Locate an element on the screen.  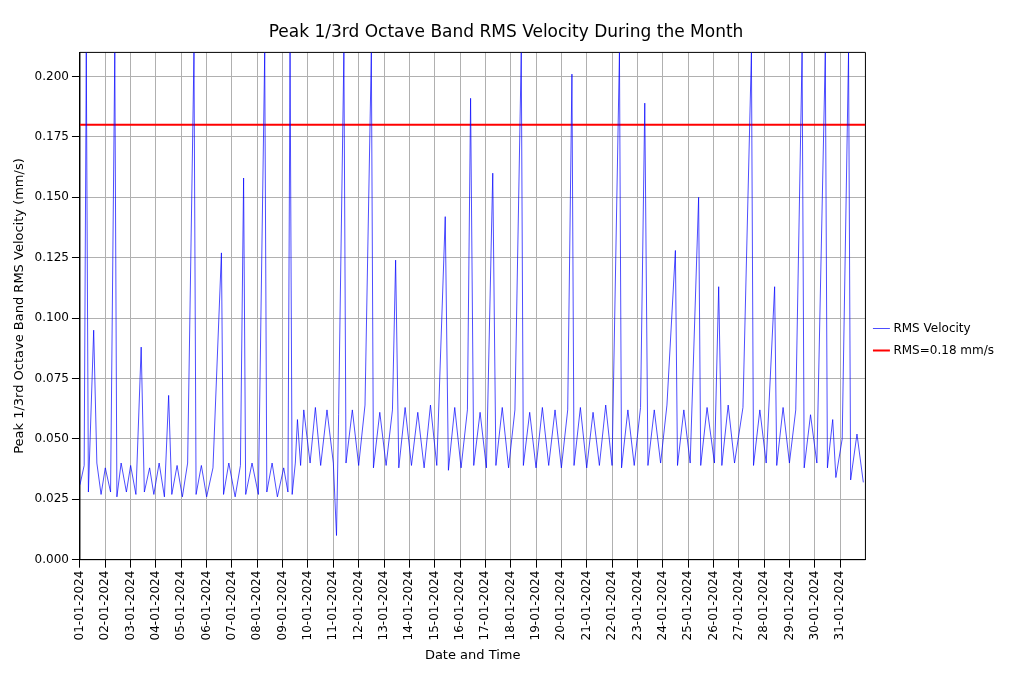
x-tick-label: 25-01-2024 is located at coordinates (687, 605).